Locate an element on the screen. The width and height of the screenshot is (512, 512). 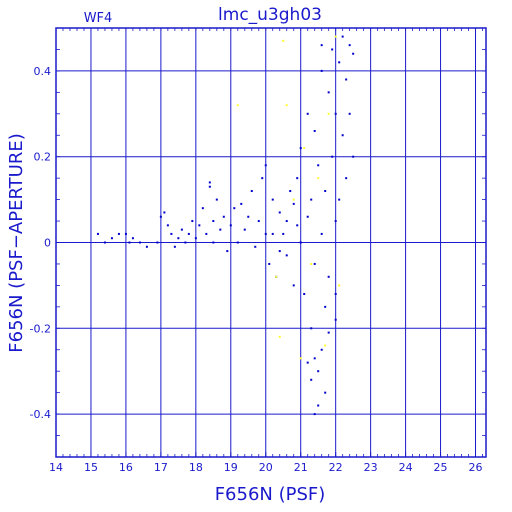
x-tick-label: 17 is located at coordinates (161, 467).